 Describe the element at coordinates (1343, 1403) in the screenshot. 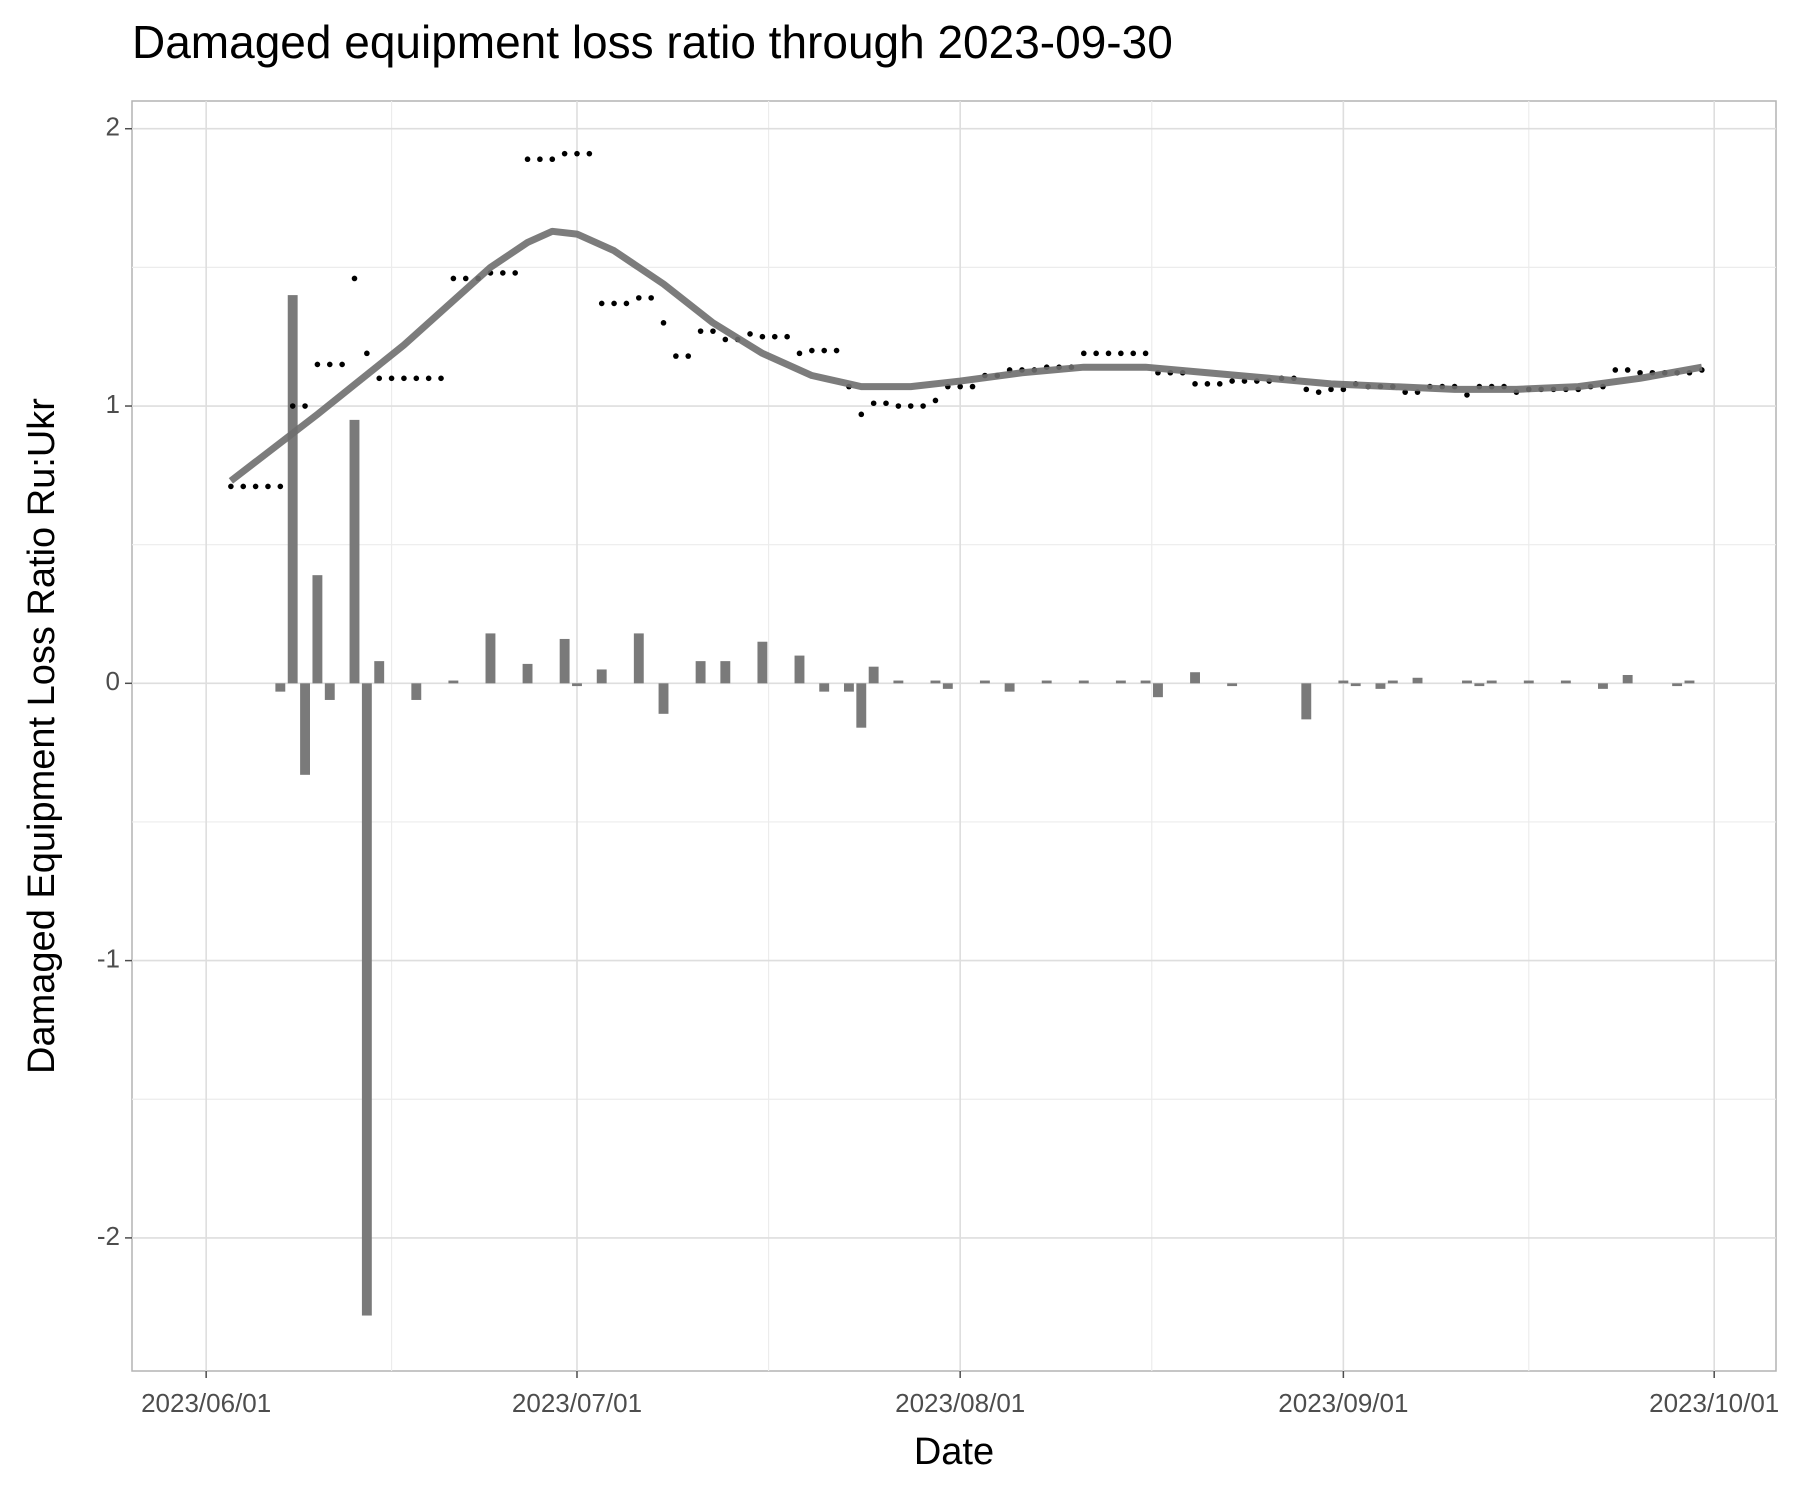

I see `x-tick-label: 2023/09/01` at that location.